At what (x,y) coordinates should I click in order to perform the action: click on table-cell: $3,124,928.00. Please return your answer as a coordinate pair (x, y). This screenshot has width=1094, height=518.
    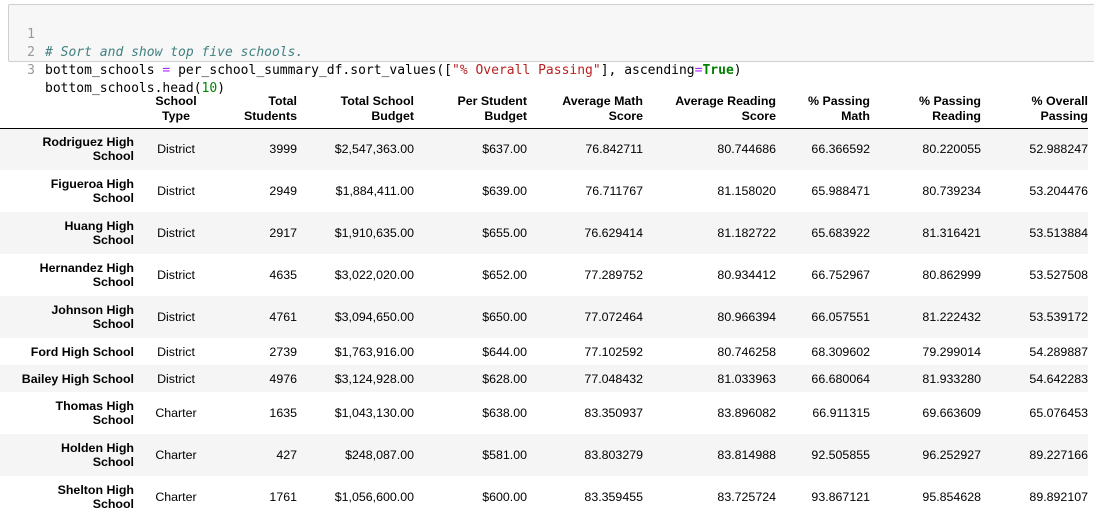
    Looking at the image, I should click on (374, 378).